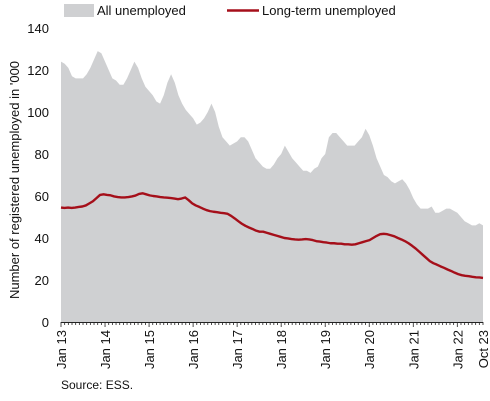  Describe the element at coordinates (193, 349) in the screenshot. I see `x-tick-label: Jan 16` at that location.